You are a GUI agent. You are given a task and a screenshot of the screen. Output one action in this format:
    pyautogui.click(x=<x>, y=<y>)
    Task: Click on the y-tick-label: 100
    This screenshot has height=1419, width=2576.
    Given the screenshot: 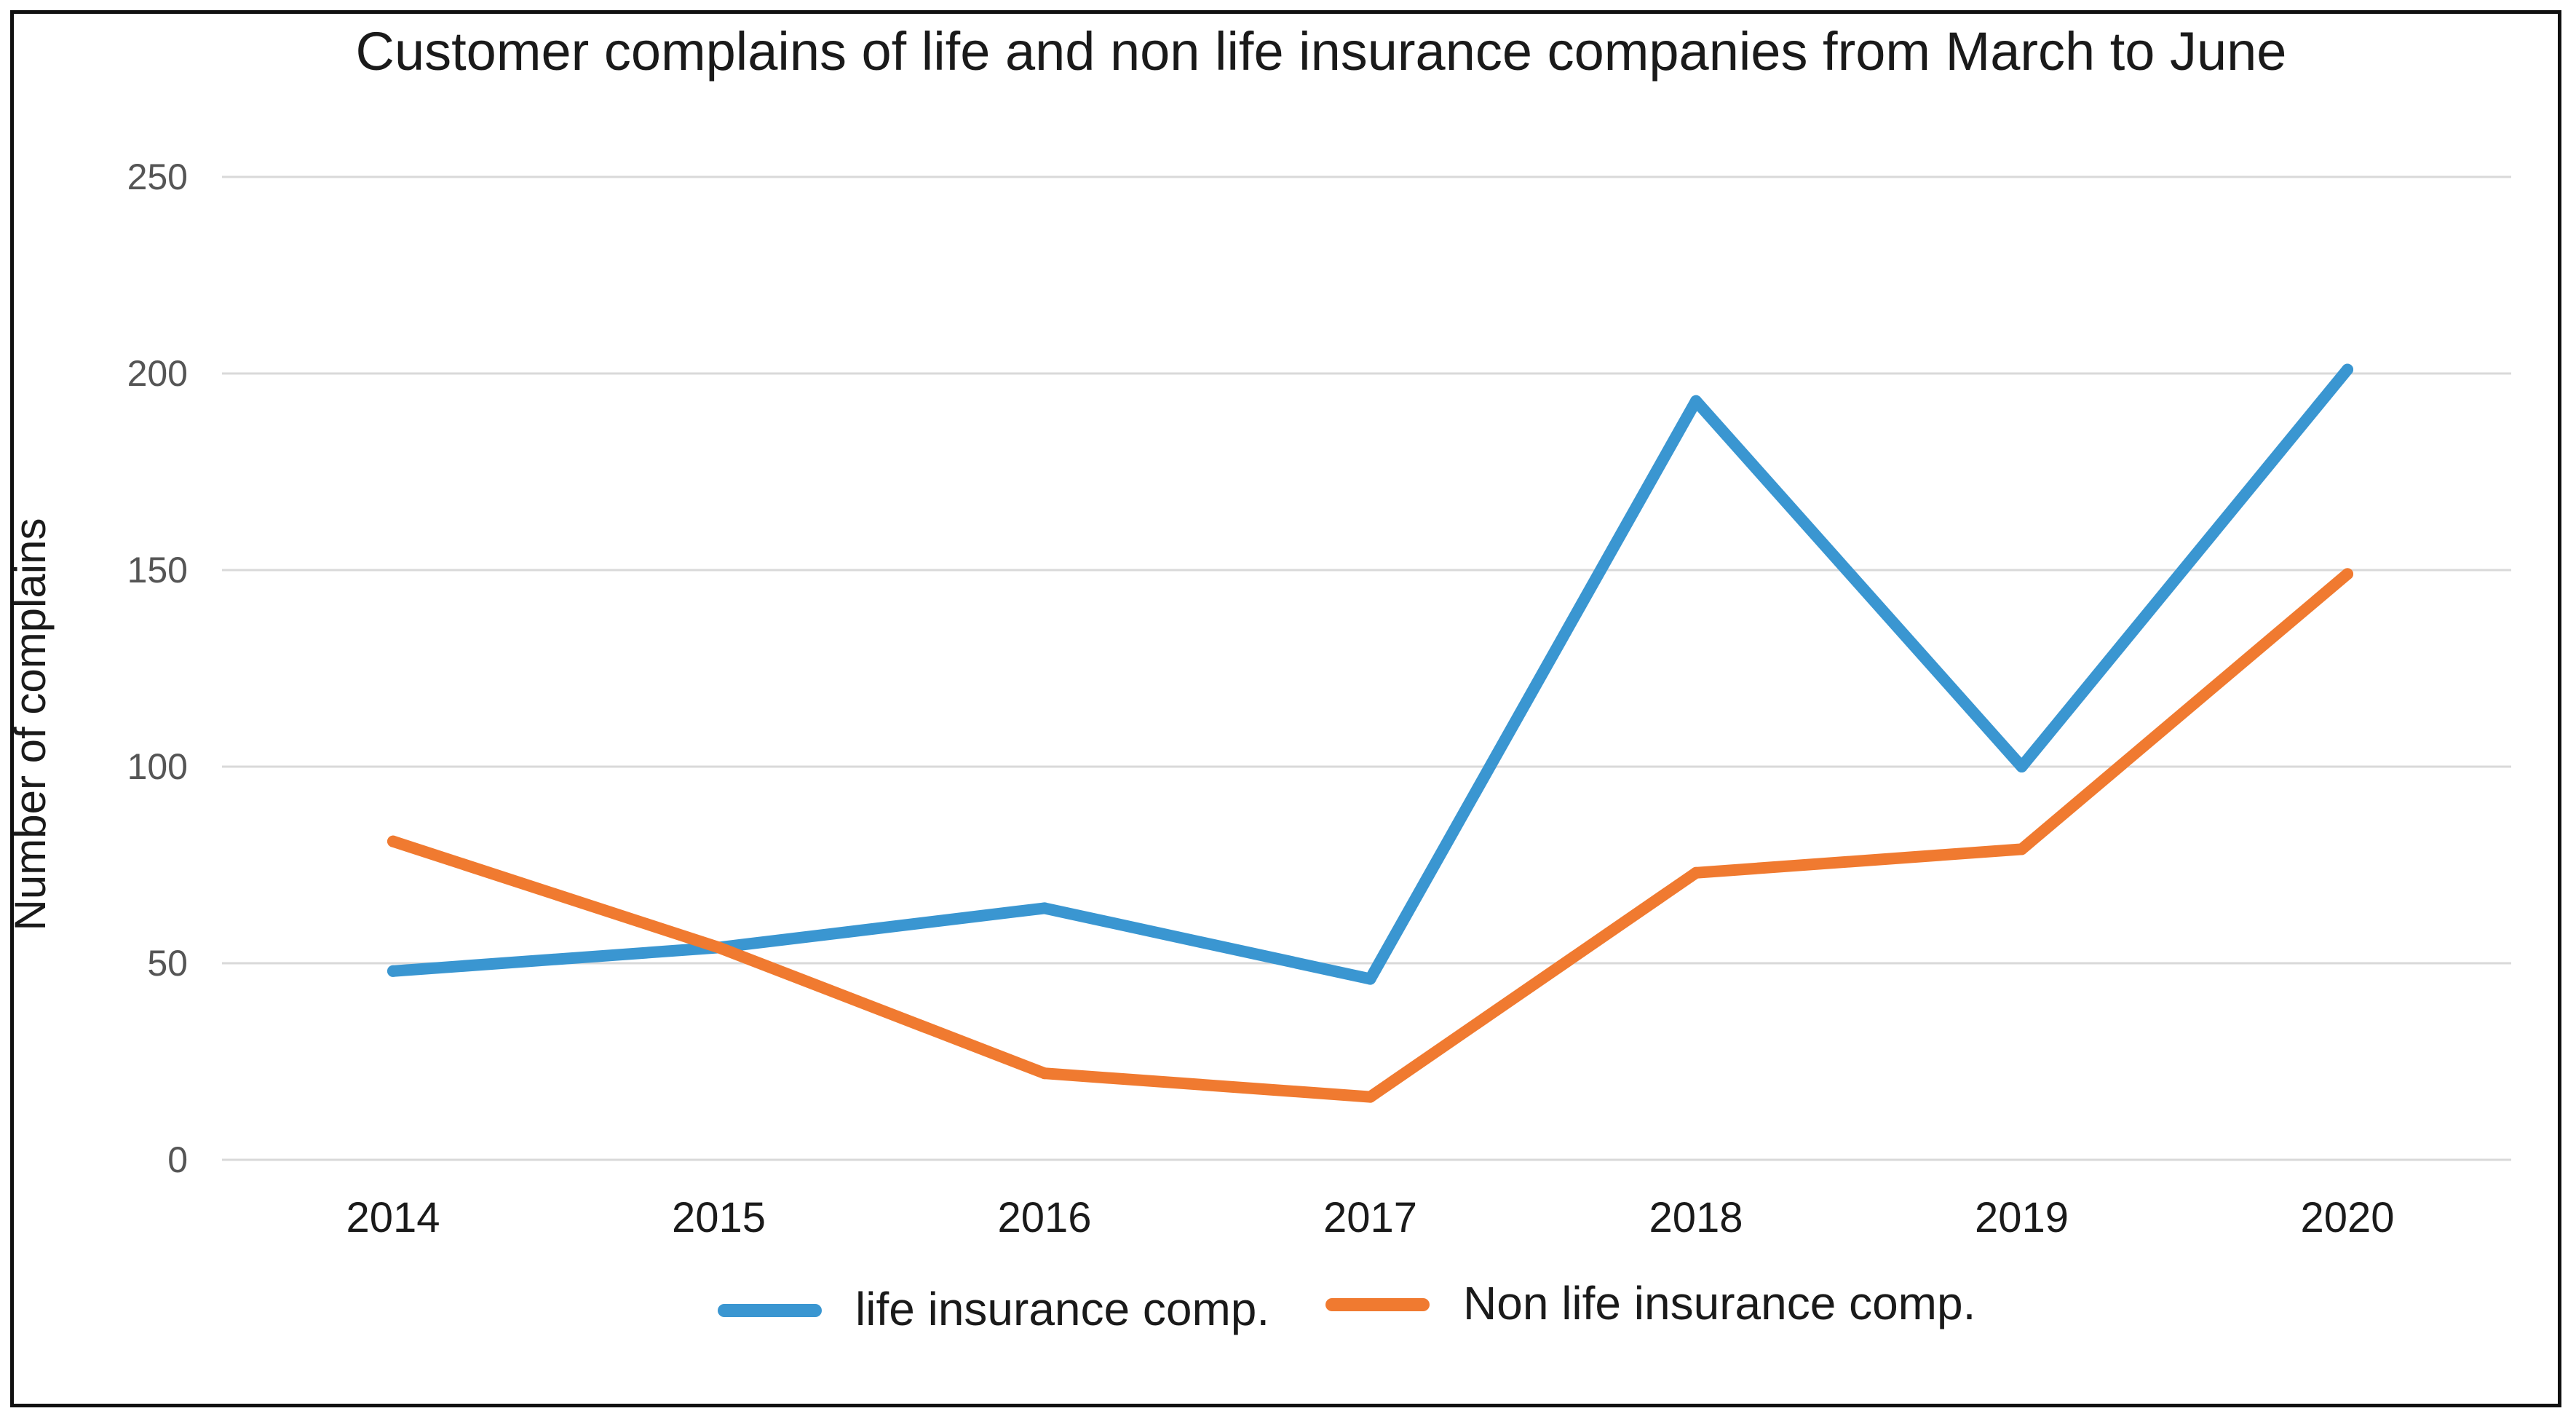 What is the action you would take?
    pyautogui.click(x=157, y=767)
    